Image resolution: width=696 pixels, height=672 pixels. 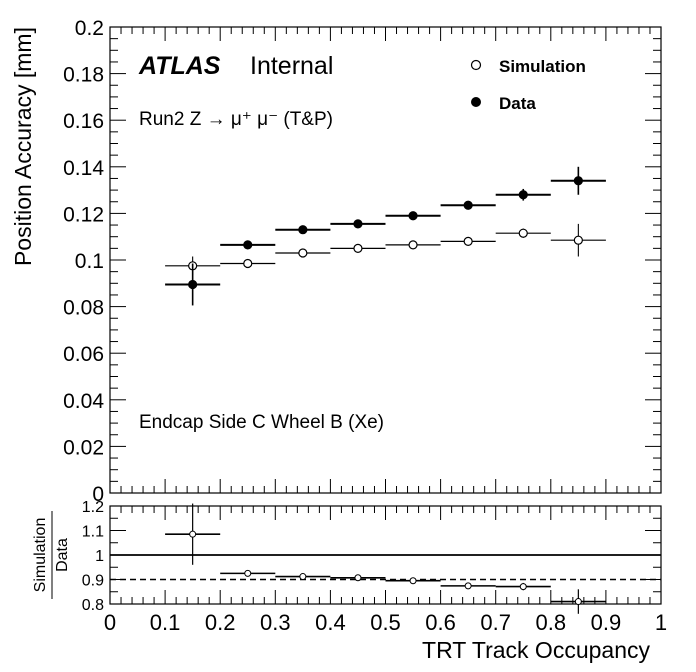 I want to click on ratio-y-title-denominator: Data, so click(x=62, y=555).